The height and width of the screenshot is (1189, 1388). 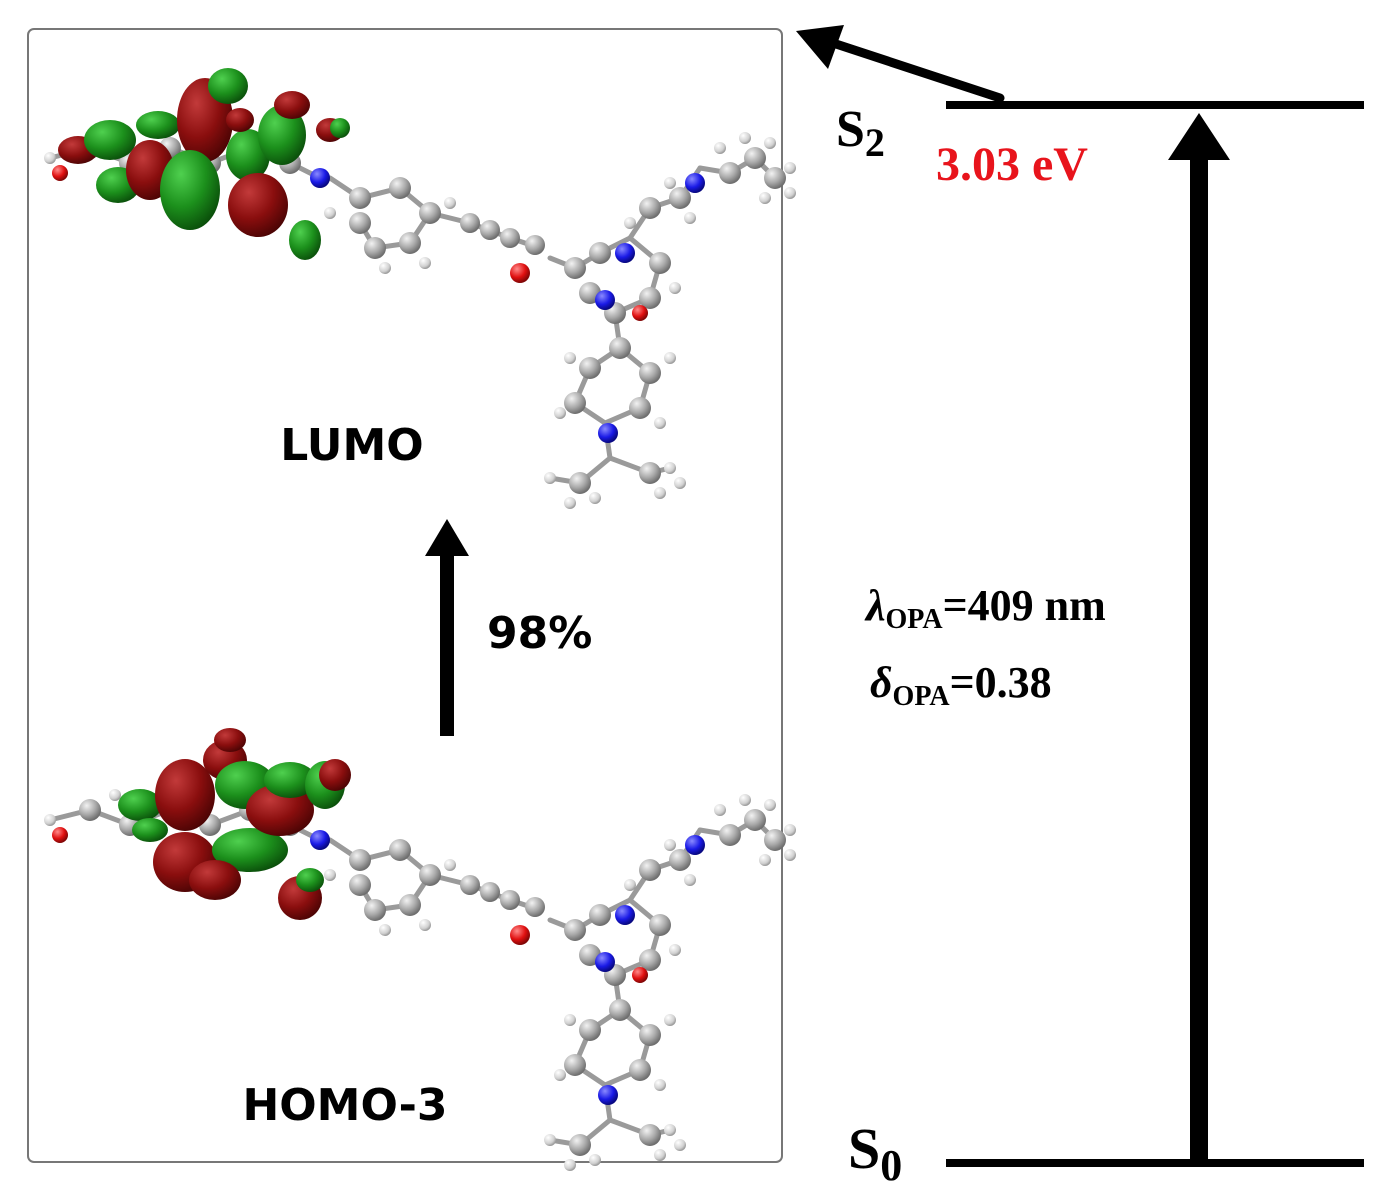 What do you see at coordinates (875, 1152) in the screenshot?
I see `s0-state-label: S0` at bounding box center [875, 1152].